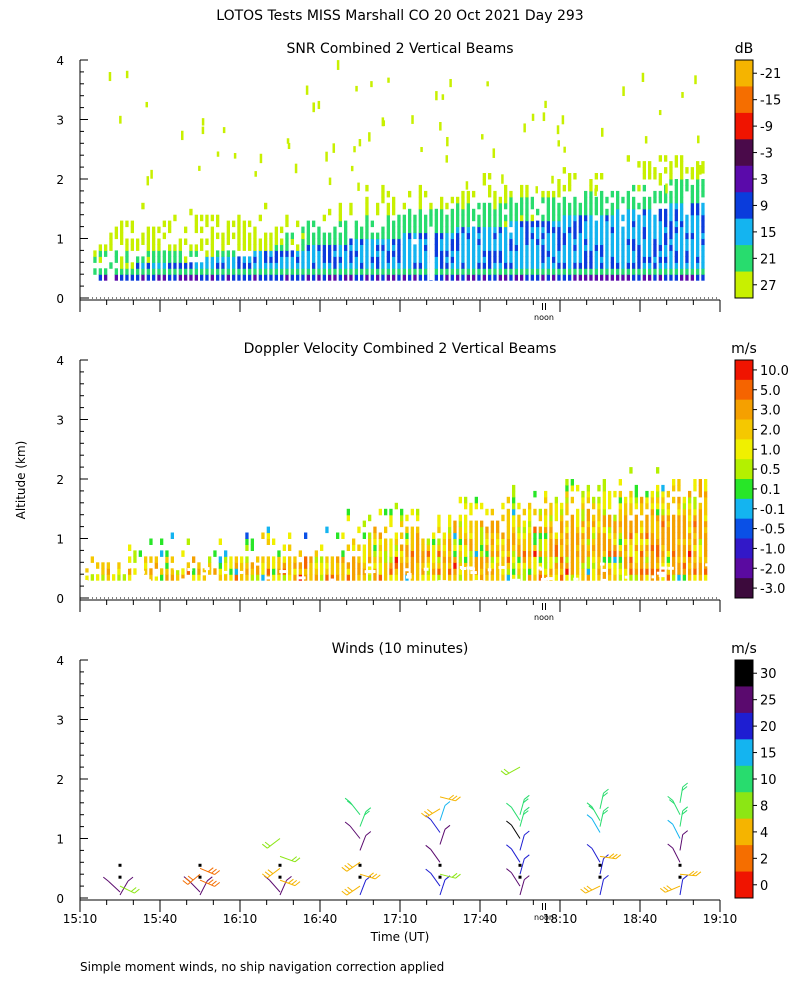 The image size is (800, 1000). What do you see at coordinates (680, 865) in the screenshot?
I see `calm-marker` at bounding box center [680, 865].